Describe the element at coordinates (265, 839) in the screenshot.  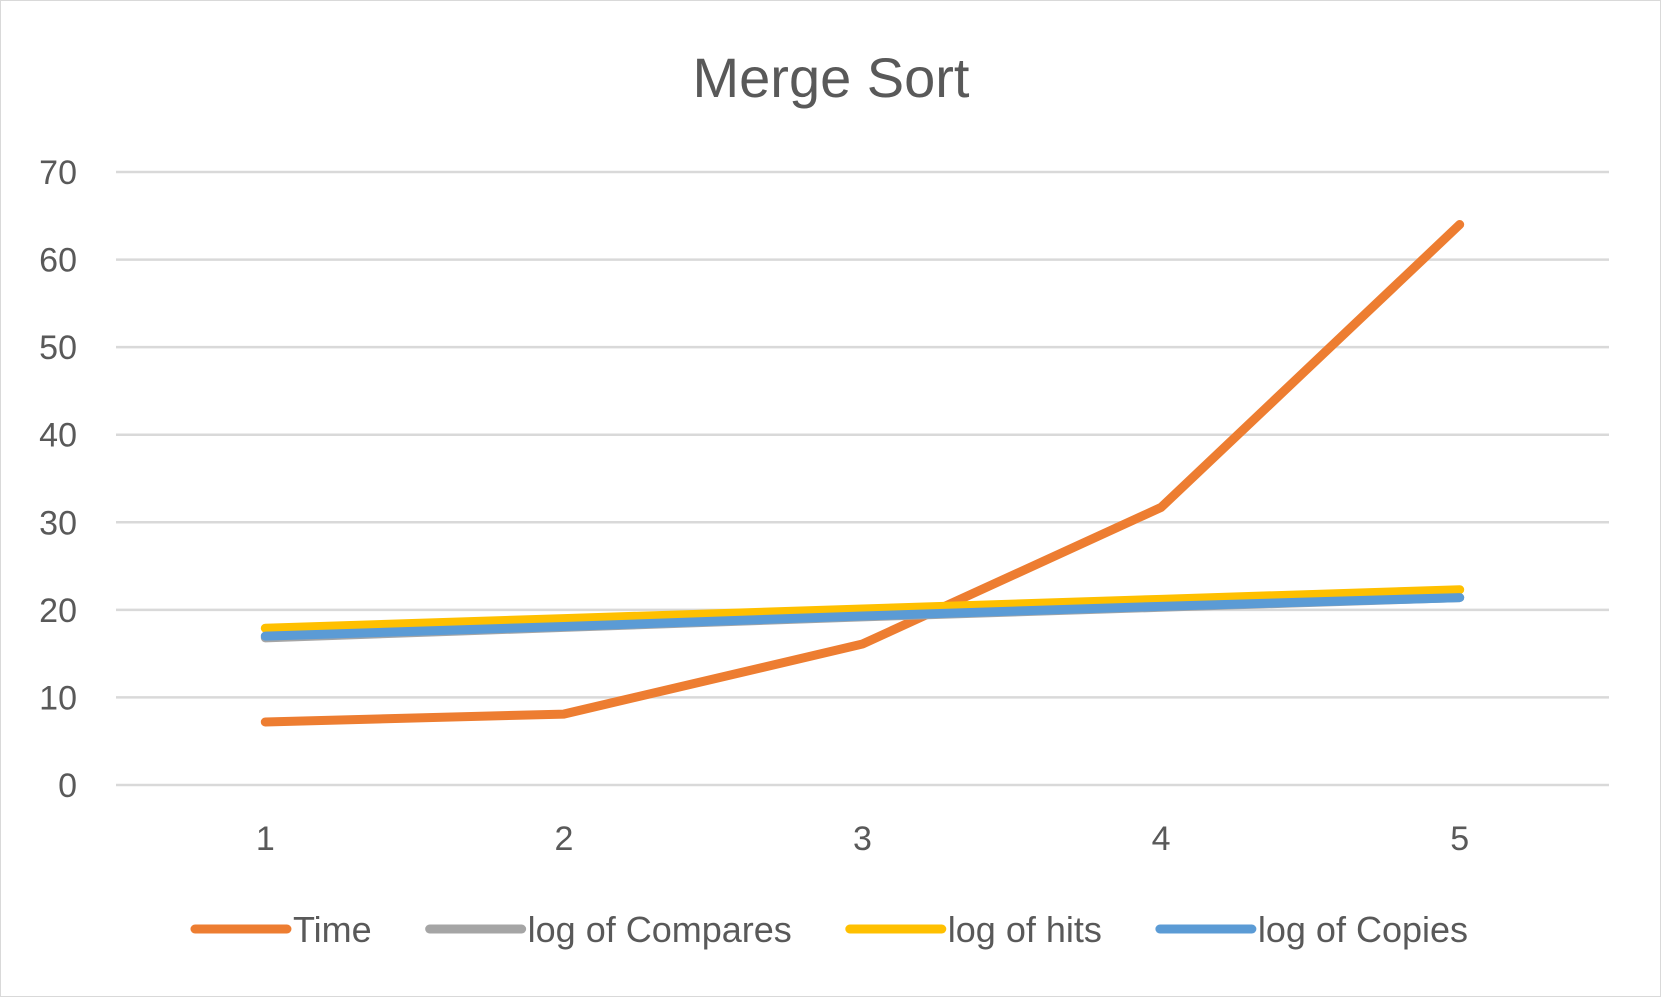
I see `x-tick-label: 1` at that location.